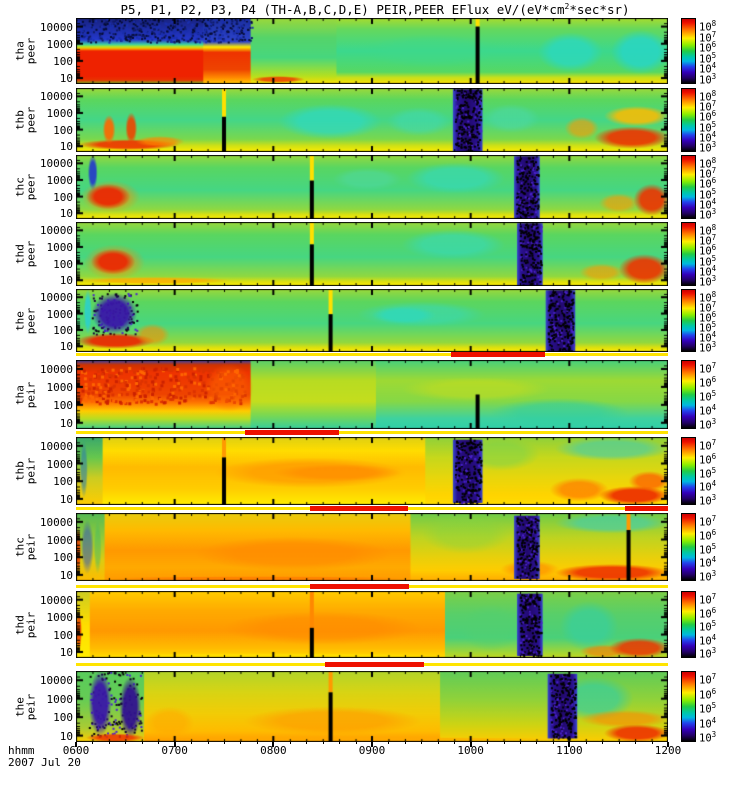  I want to click on panel-ylabel-text: the peir, so click(25, 706).